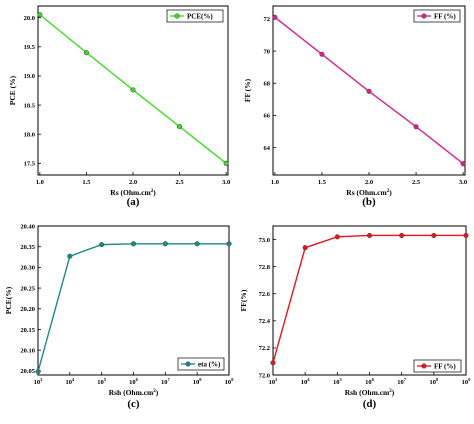 Image resolution: width=474 pixels, height=424 pixels. I want to click on y-tick-label: 18.5, so click(30, 105).